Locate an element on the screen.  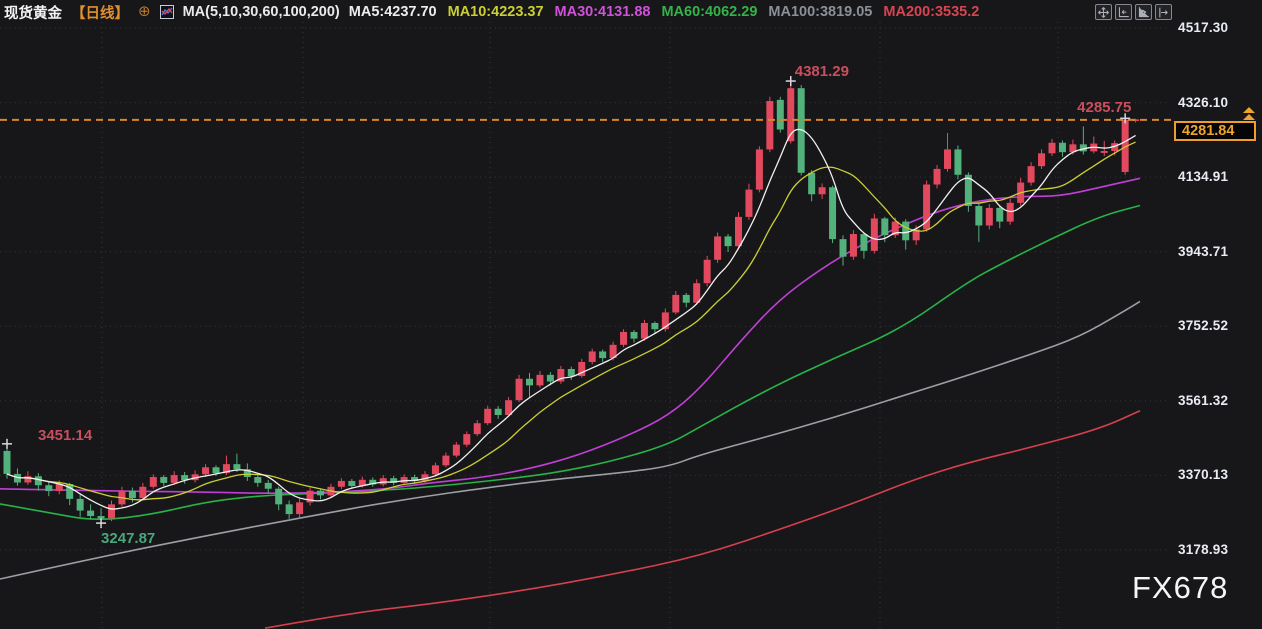
price-annotation: 3451.14 is located at coordinates (65, 435).